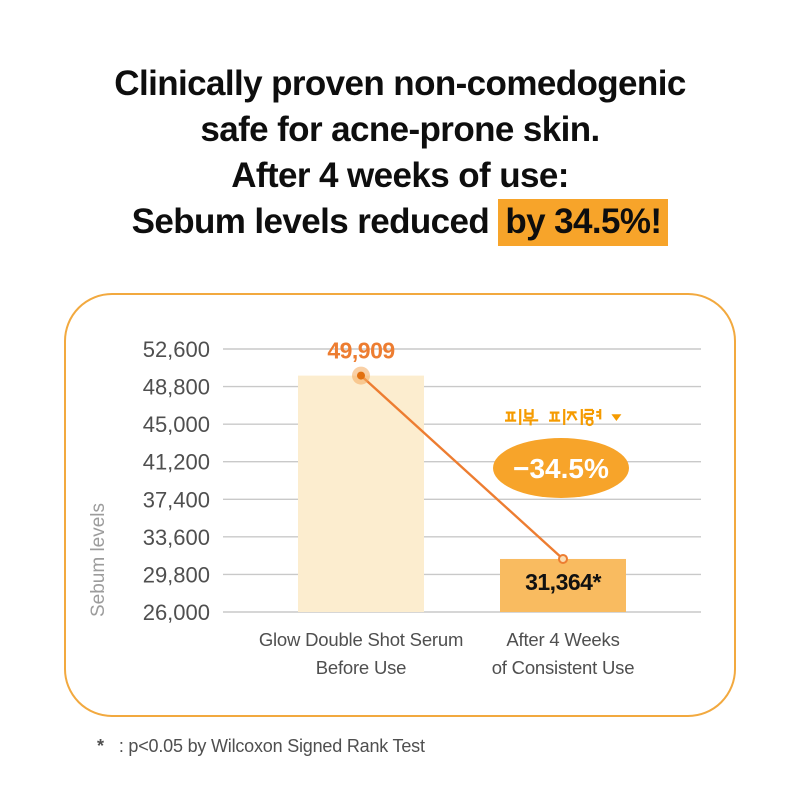 The width and height of the screenshot is (800, 800). I want to click on x-category-label: Glow Double Shot Serum, so click(361, 639).